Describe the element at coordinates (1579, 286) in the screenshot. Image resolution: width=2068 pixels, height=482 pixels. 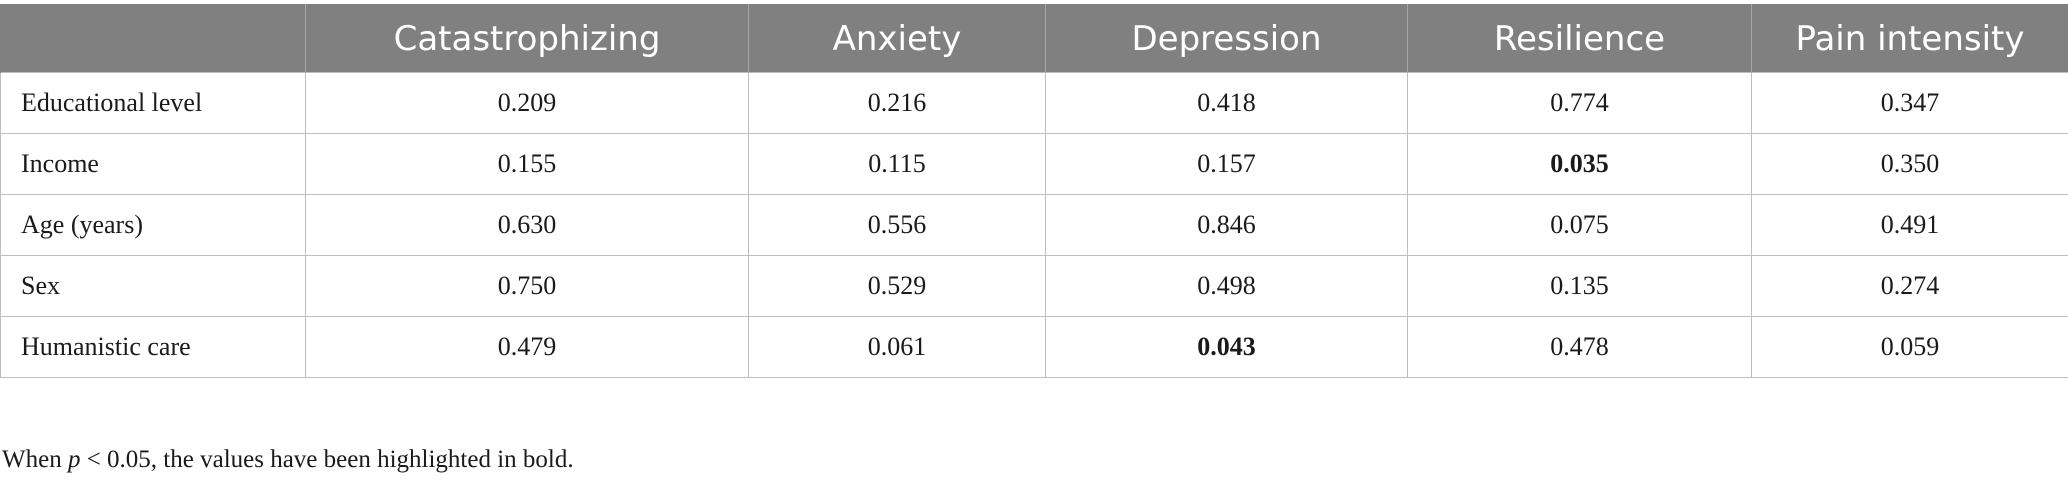
I see `table-cell: 0.135` at that location.